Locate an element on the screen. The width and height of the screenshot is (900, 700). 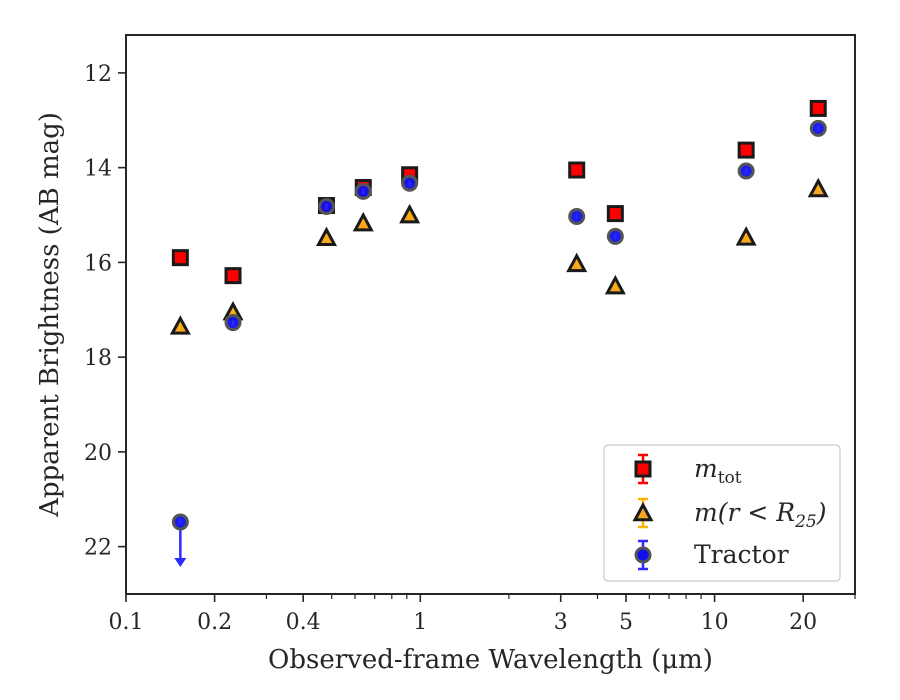
x-axis-label: Observed-frame Wavelength (μm) is located at coordinates (490, 660).